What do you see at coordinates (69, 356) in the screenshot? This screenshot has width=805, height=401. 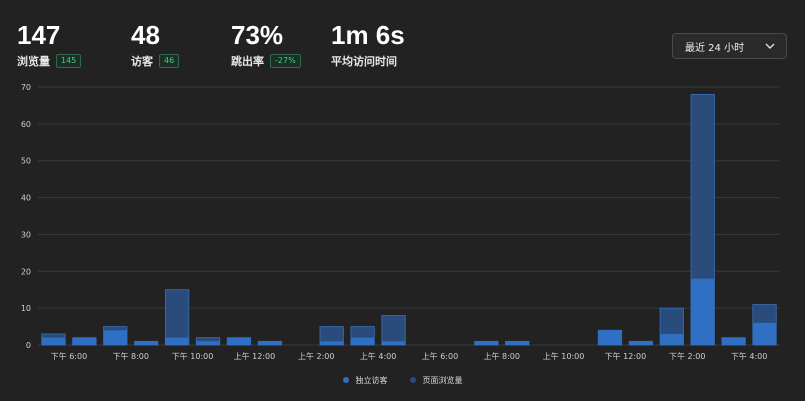 I see `x-tick-label: 下午 6:00` at bounding box center [69, 356].